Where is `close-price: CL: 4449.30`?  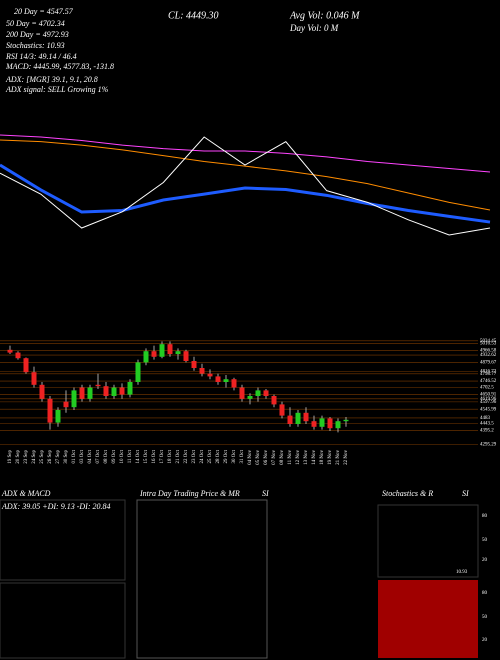
close-price: CL: 4449.30 is located at coordinates (193, 15).